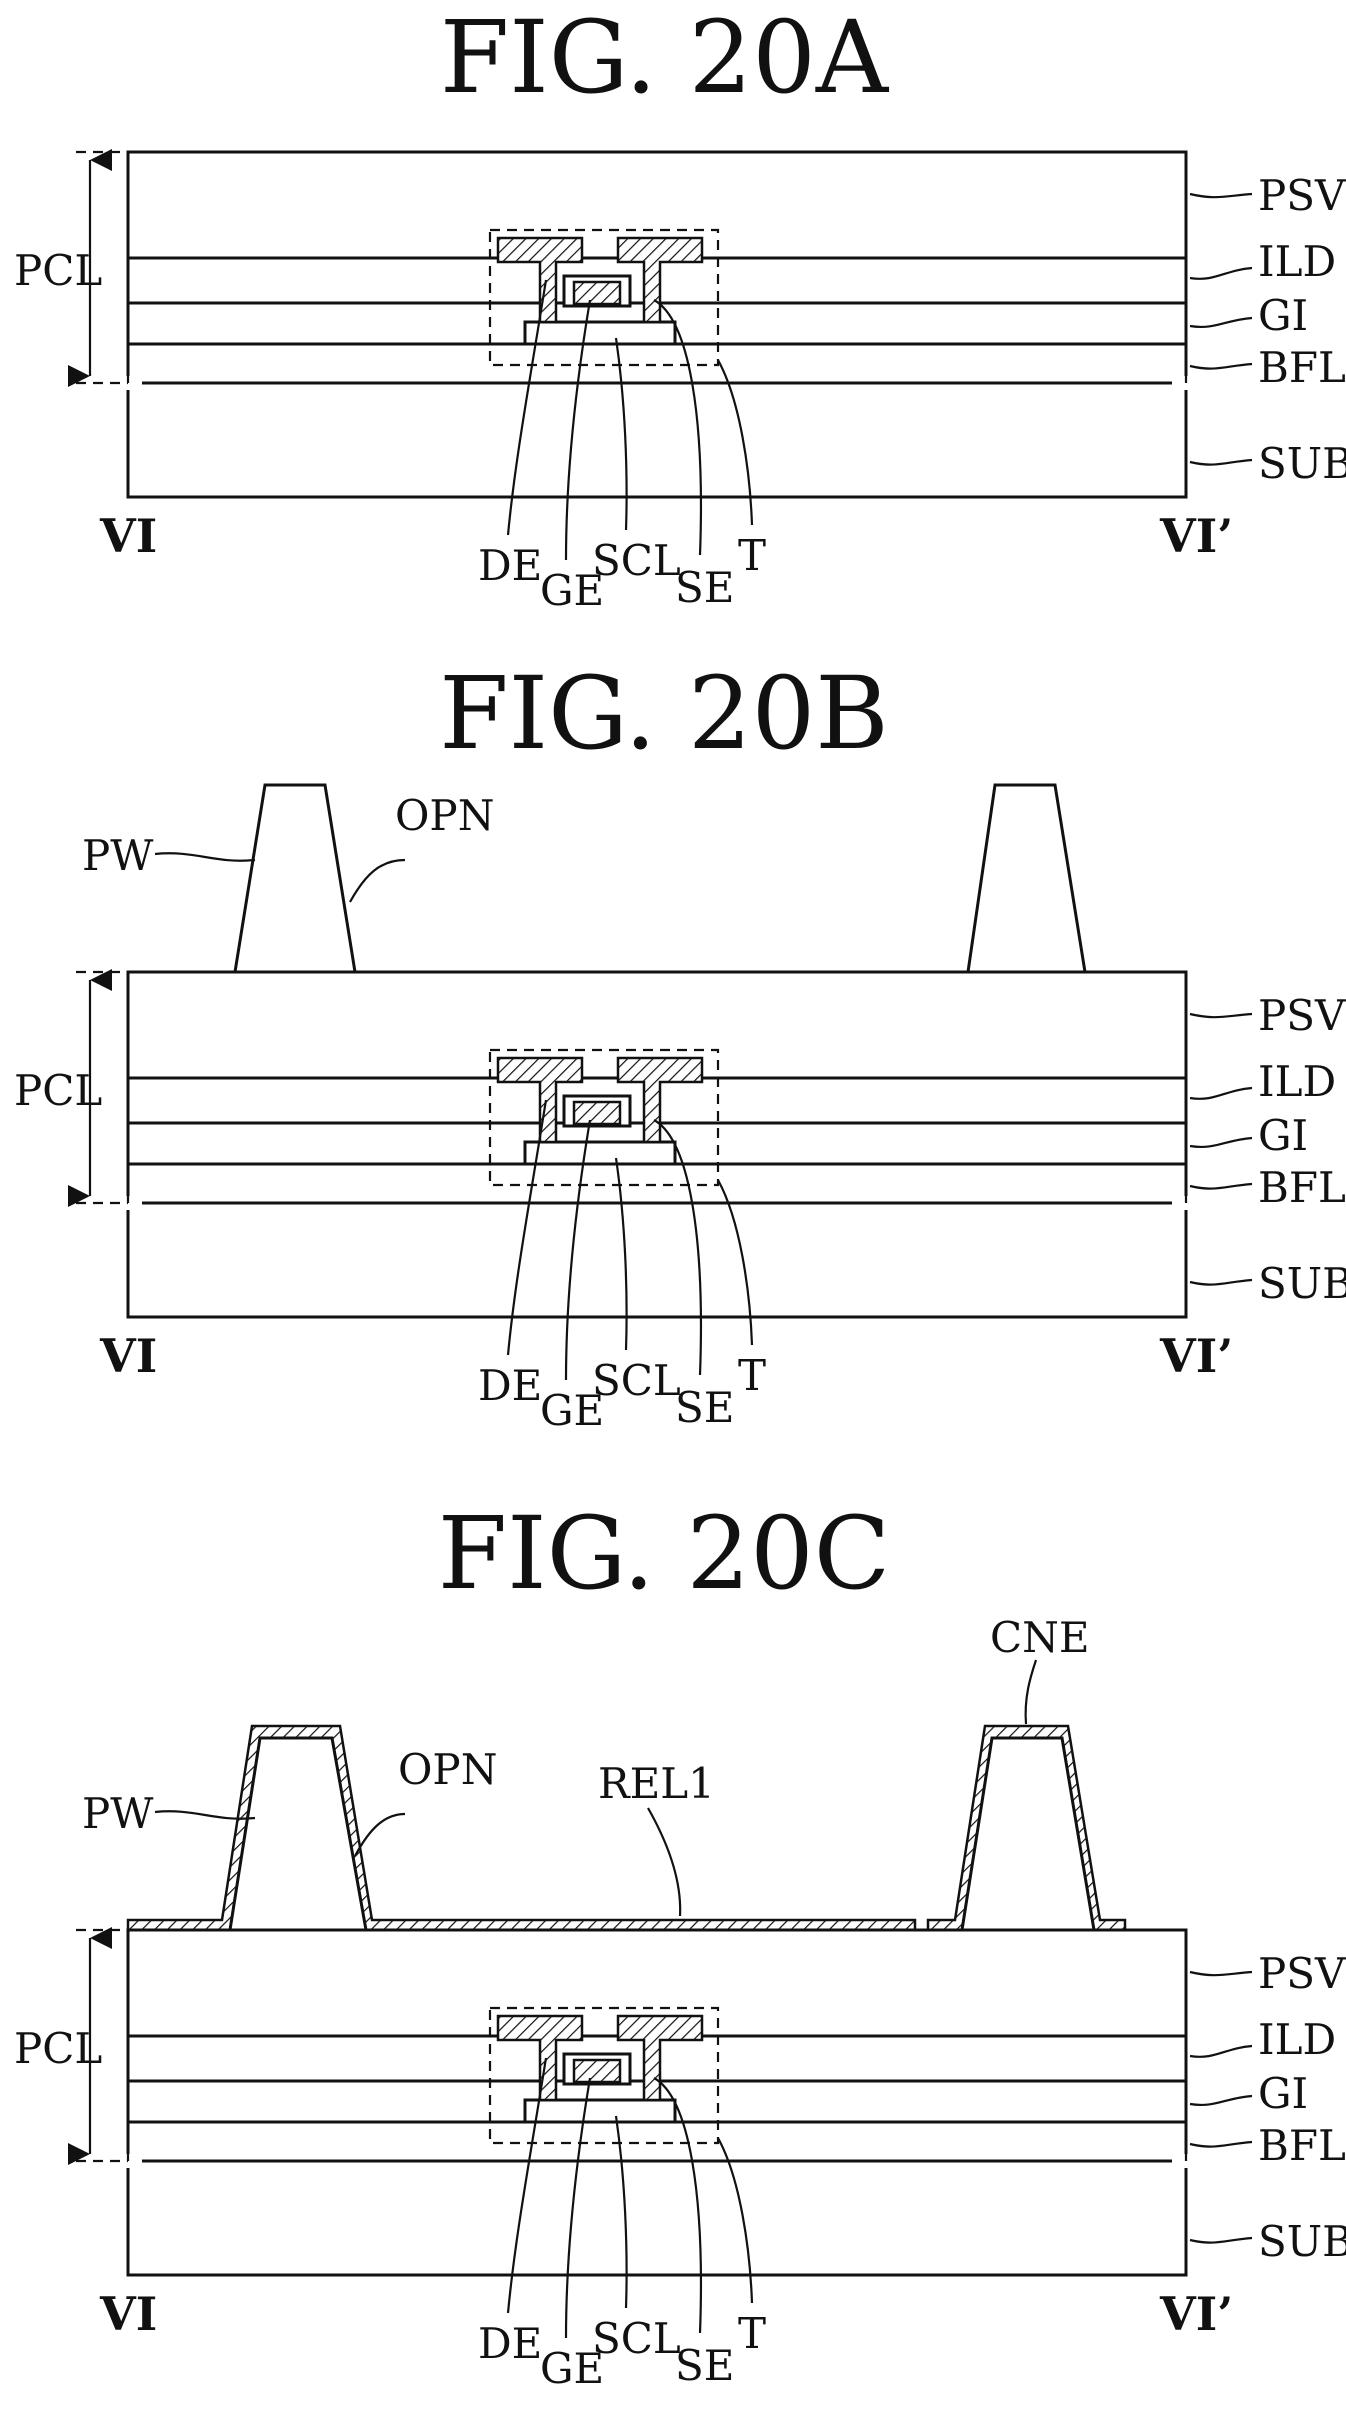  What do you see at coordinates (664, 713) in the screenshot?
I see `figure-title: FIG. 20B` at bounding box center [664, 713].